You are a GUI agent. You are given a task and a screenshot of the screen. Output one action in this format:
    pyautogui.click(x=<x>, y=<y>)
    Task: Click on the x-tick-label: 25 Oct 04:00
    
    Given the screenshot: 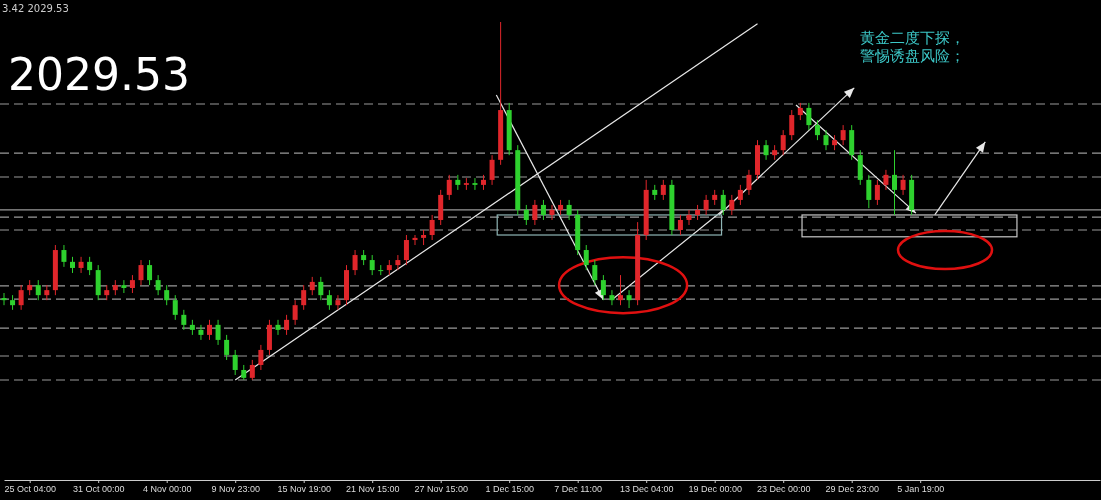 What is the action you would take?
    pyautogui.click(x=30, y=489)
    